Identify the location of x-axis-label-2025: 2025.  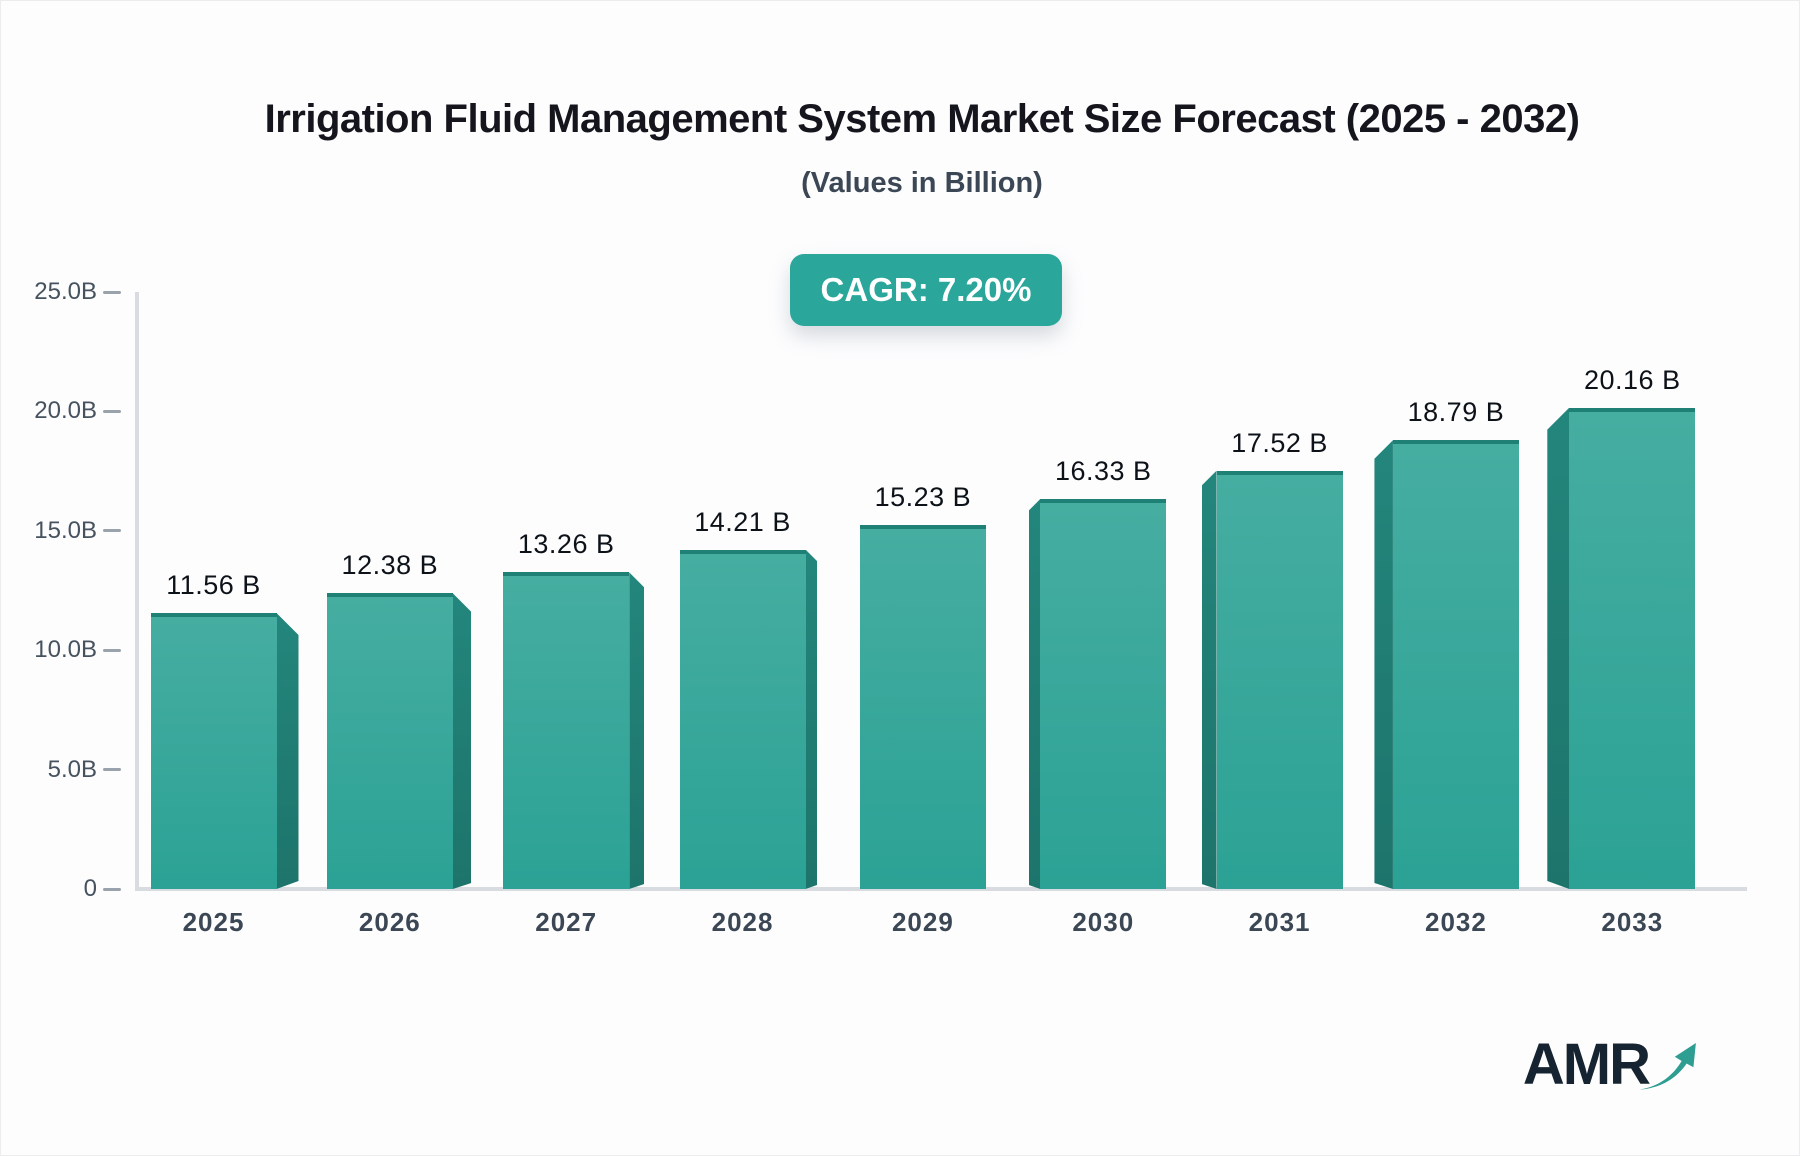
(213, 922).